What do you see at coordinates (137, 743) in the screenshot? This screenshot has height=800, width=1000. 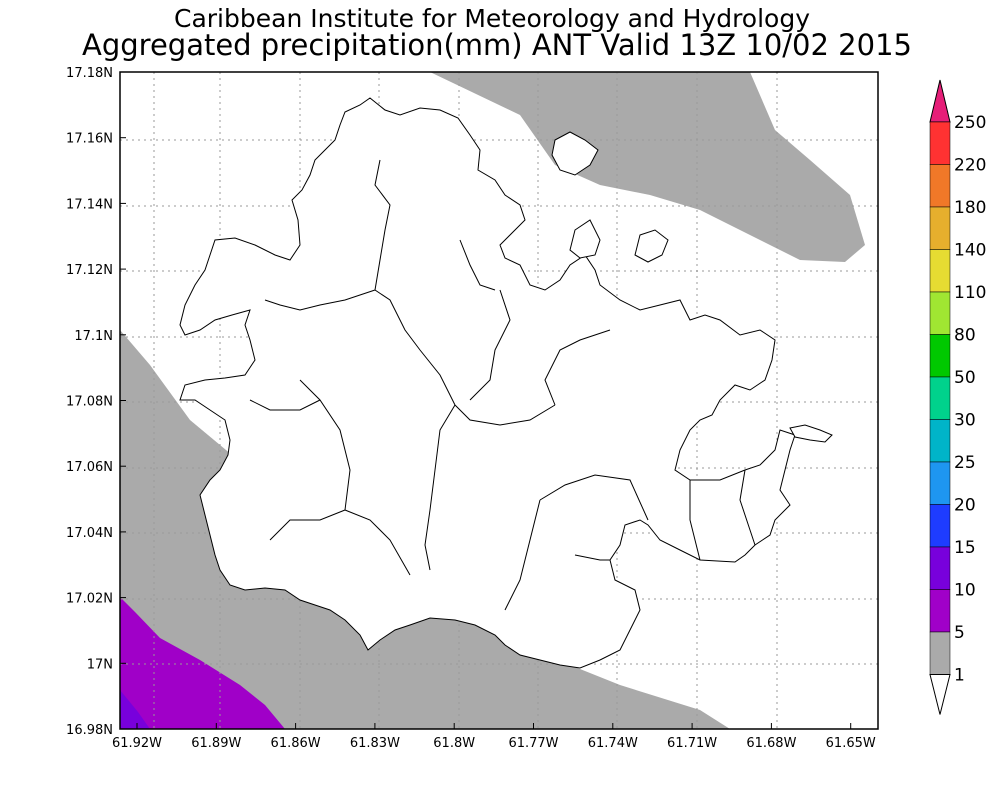 I see `x-tick-label: 61.92W` at bounding box center [137, 743].